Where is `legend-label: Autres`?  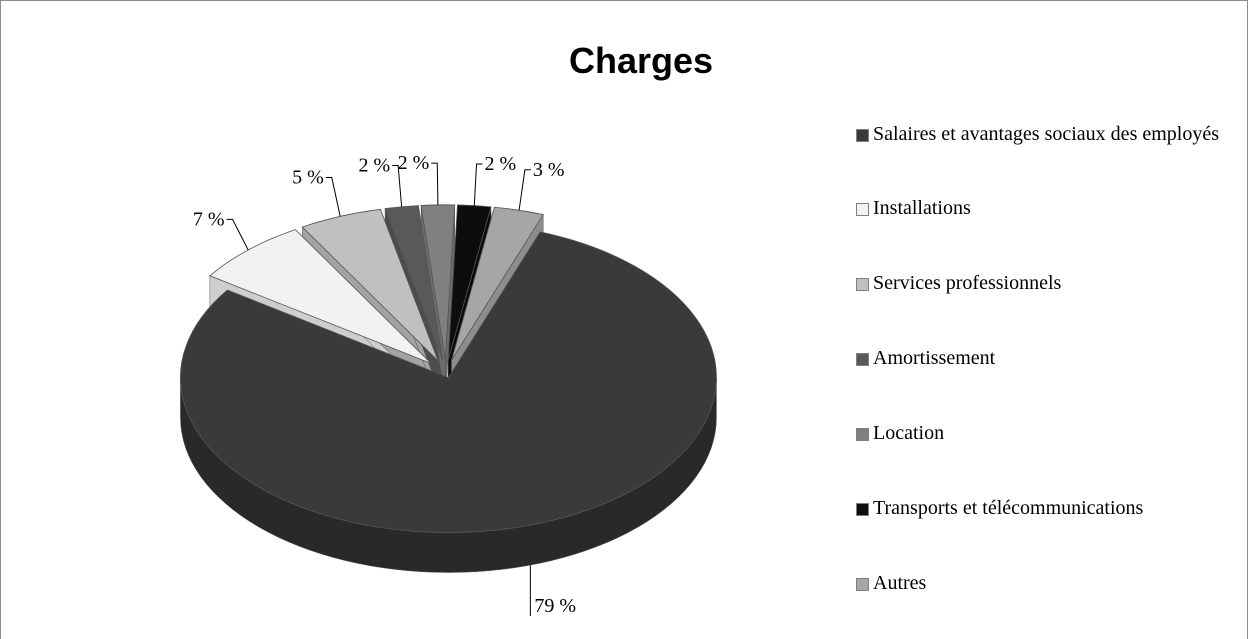 legend-label: Autres is located at coordinates (900, 583).